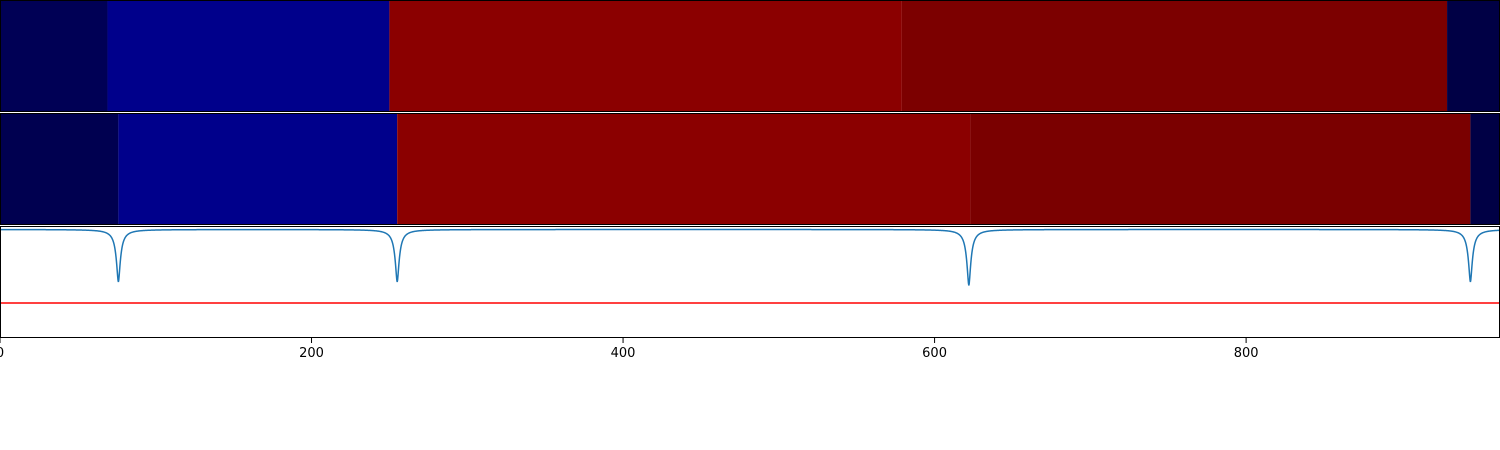  I want to click on x-axis: 0 200 400 600 800, so click(629, 349).